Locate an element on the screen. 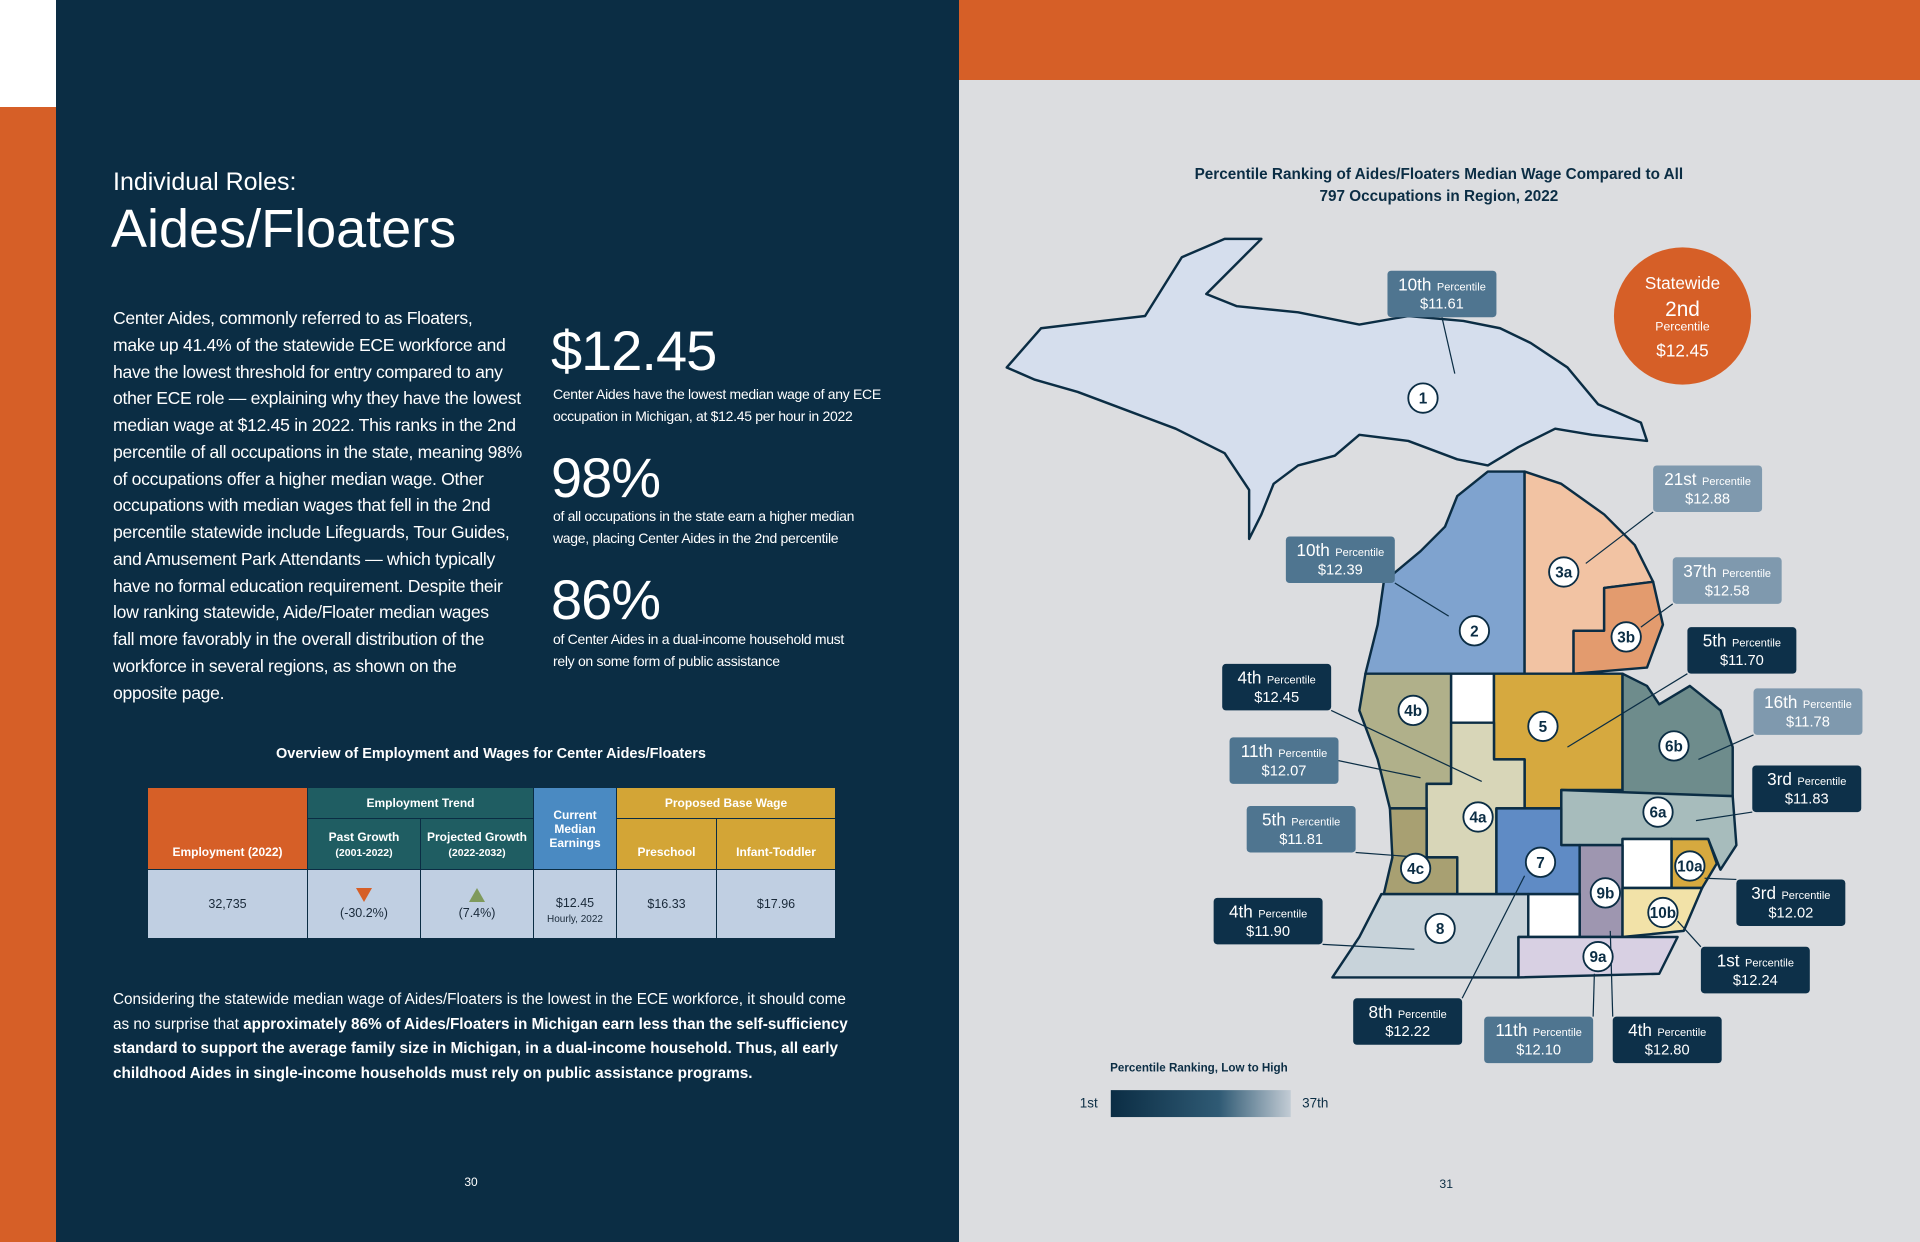 The image size is (1920, 1242). callout-wage: $12.80 is located at coordinates (1667, 1051).